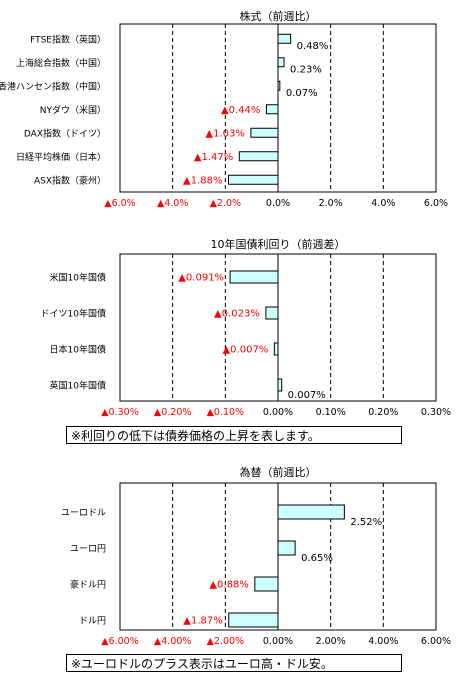  What do you see at coordinates (201, 278) in the screenshot?
I see `chart-1-data-label: ▲0.091%` at bounding box center [201, 278].